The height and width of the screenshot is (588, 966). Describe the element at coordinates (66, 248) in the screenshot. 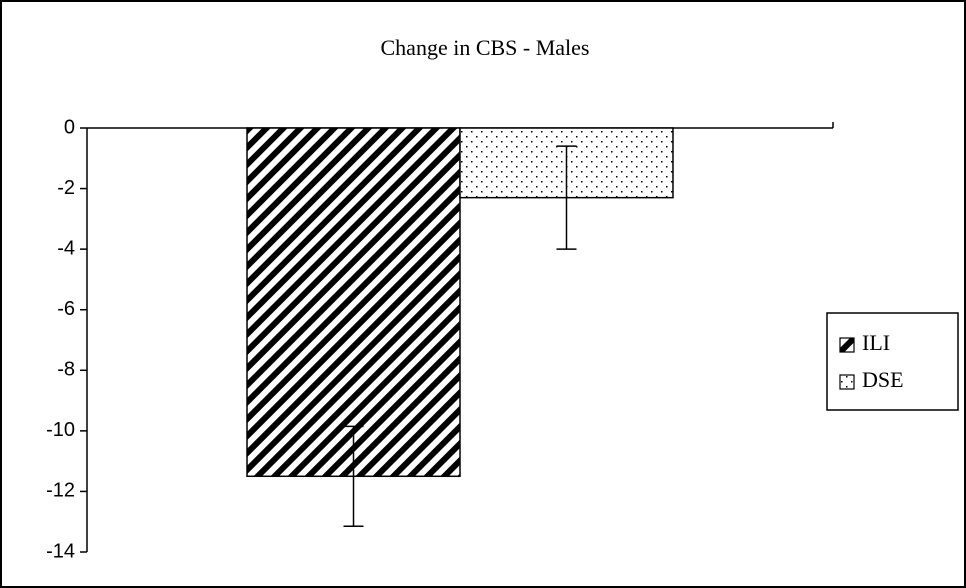

I see `y-tick-label: -4` at that location.